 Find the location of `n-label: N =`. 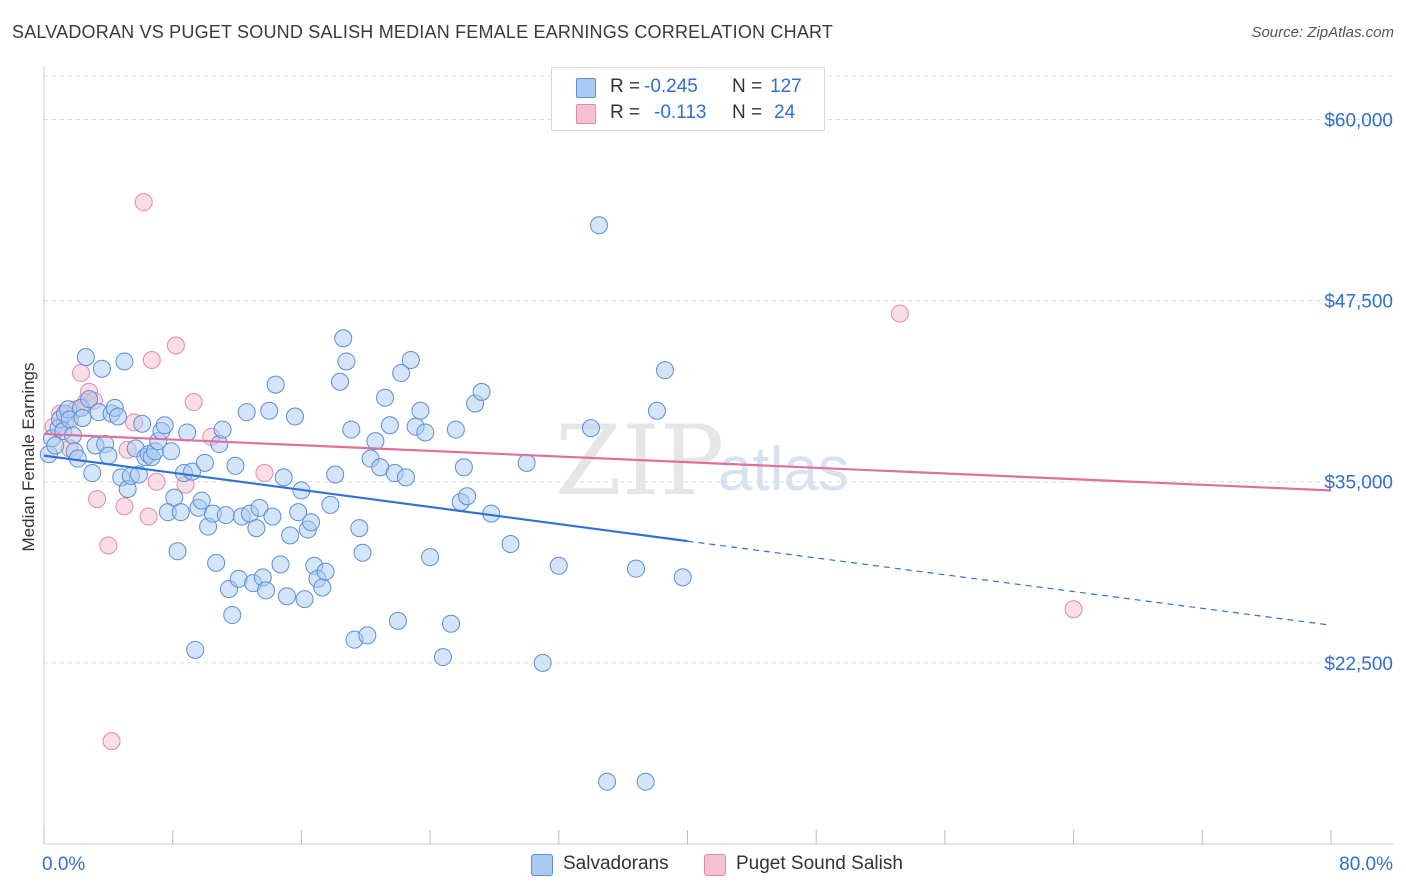

n-label: N = is located at coordinates (747, 112).